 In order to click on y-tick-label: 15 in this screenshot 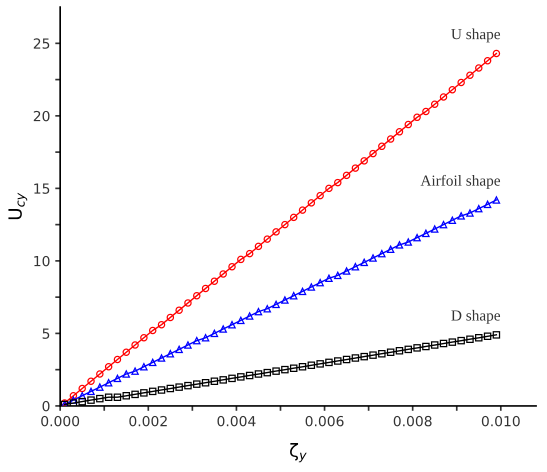, I will do `click(42, 189)`.